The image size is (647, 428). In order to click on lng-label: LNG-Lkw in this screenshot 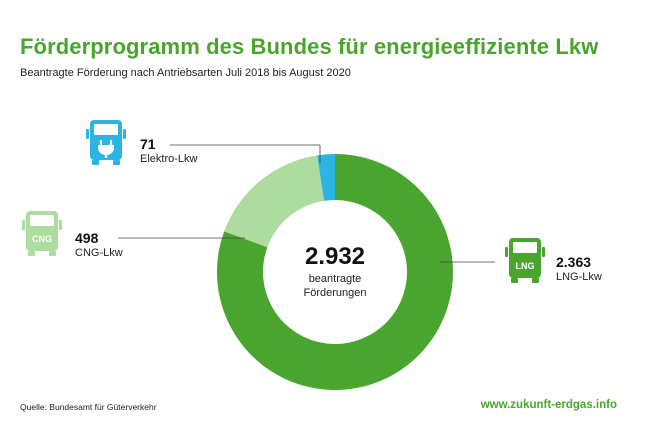, I will do `click(579, 277)`.